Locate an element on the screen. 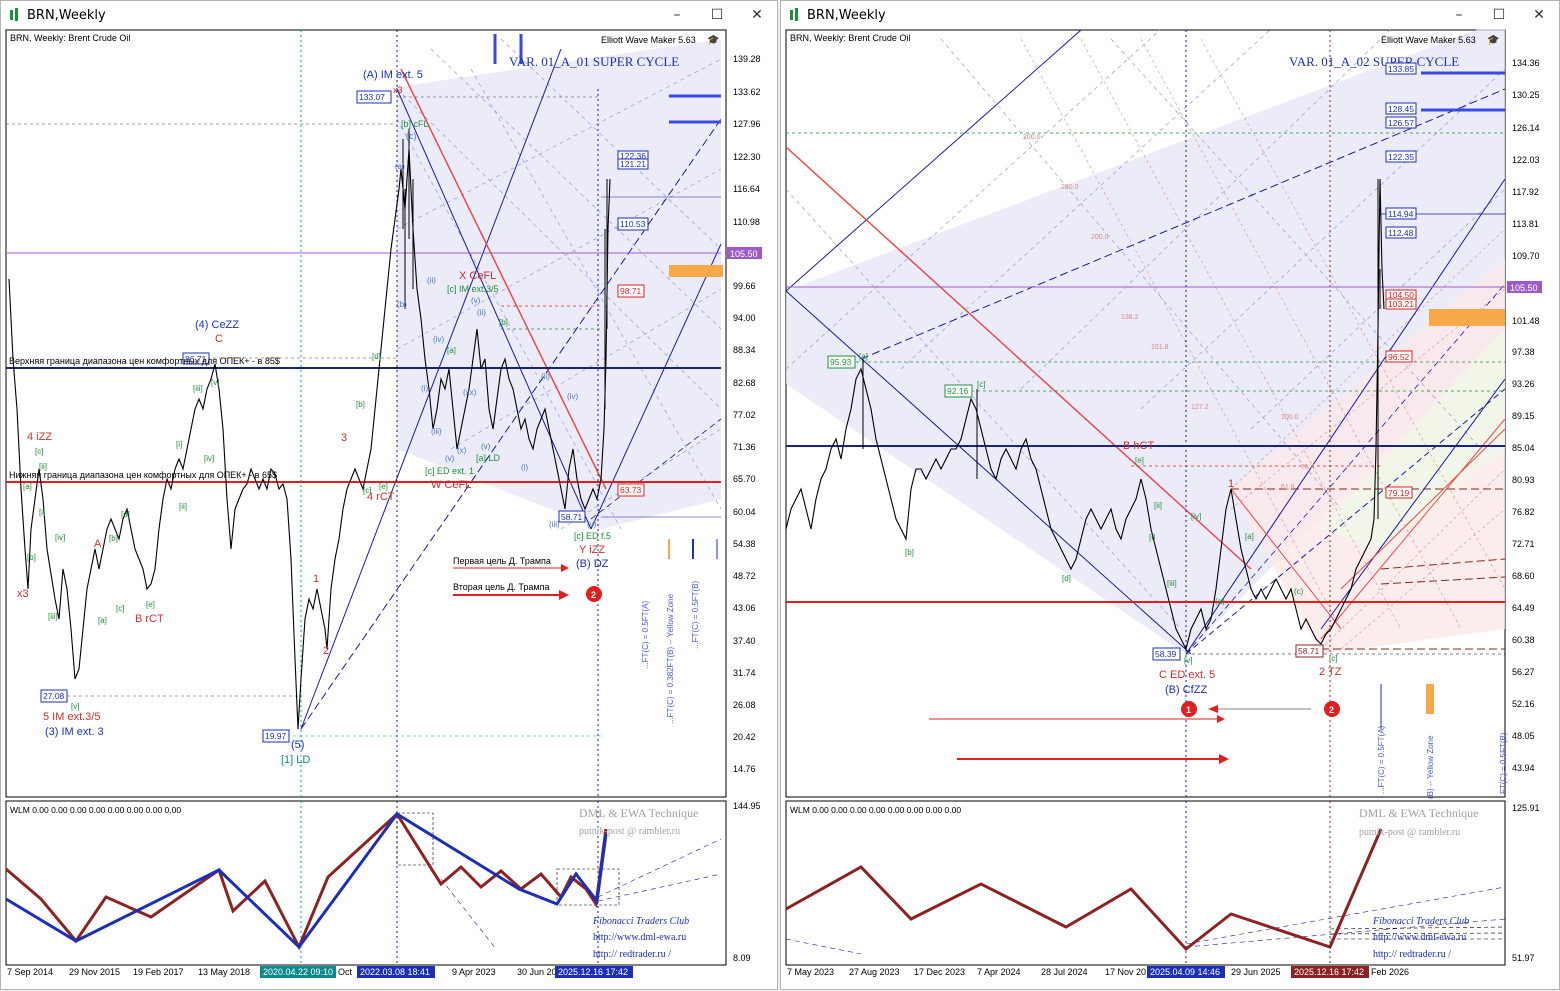  svg-text: 17 Nov 20 is located at coordinates (1125, 972).